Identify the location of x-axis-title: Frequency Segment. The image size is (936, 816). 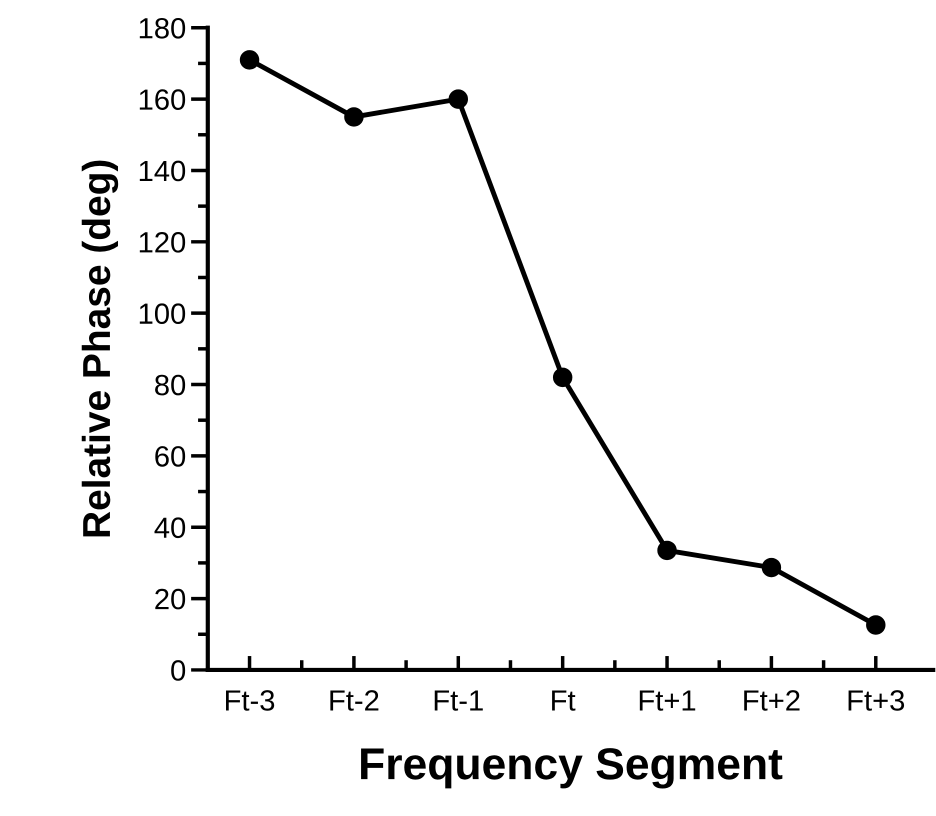
(571, 768).